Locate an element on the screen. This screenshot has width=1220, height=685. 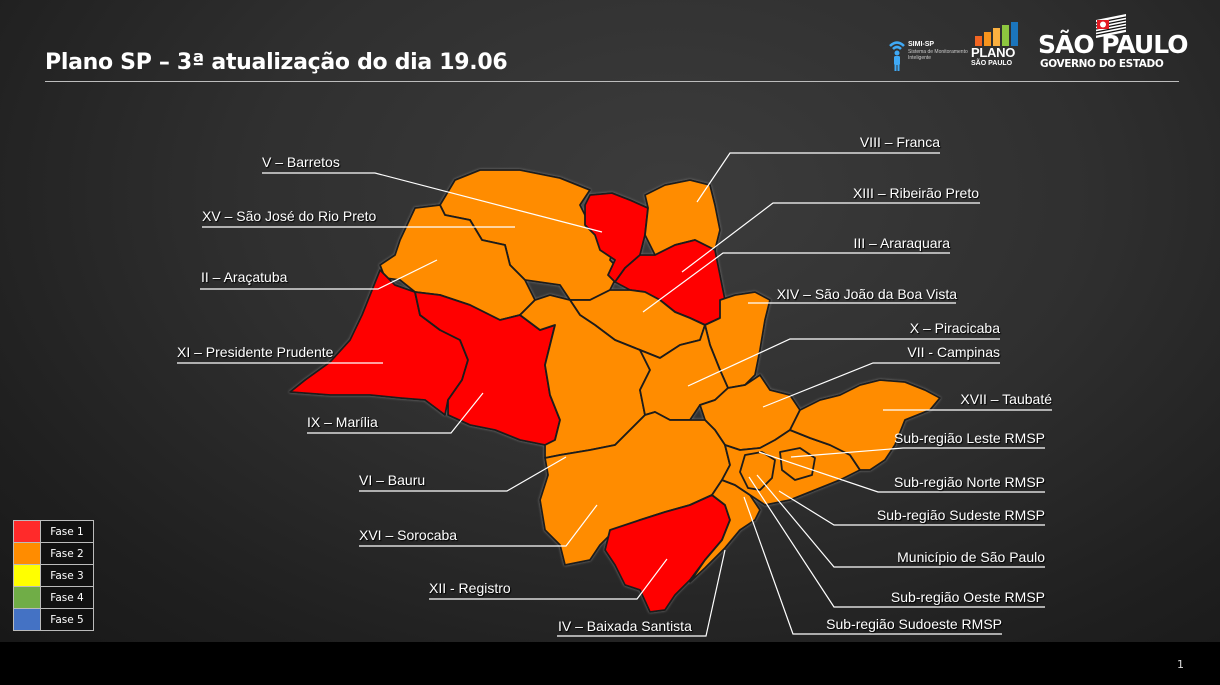
page-number: 1 is located at coordinates (1180, 664).